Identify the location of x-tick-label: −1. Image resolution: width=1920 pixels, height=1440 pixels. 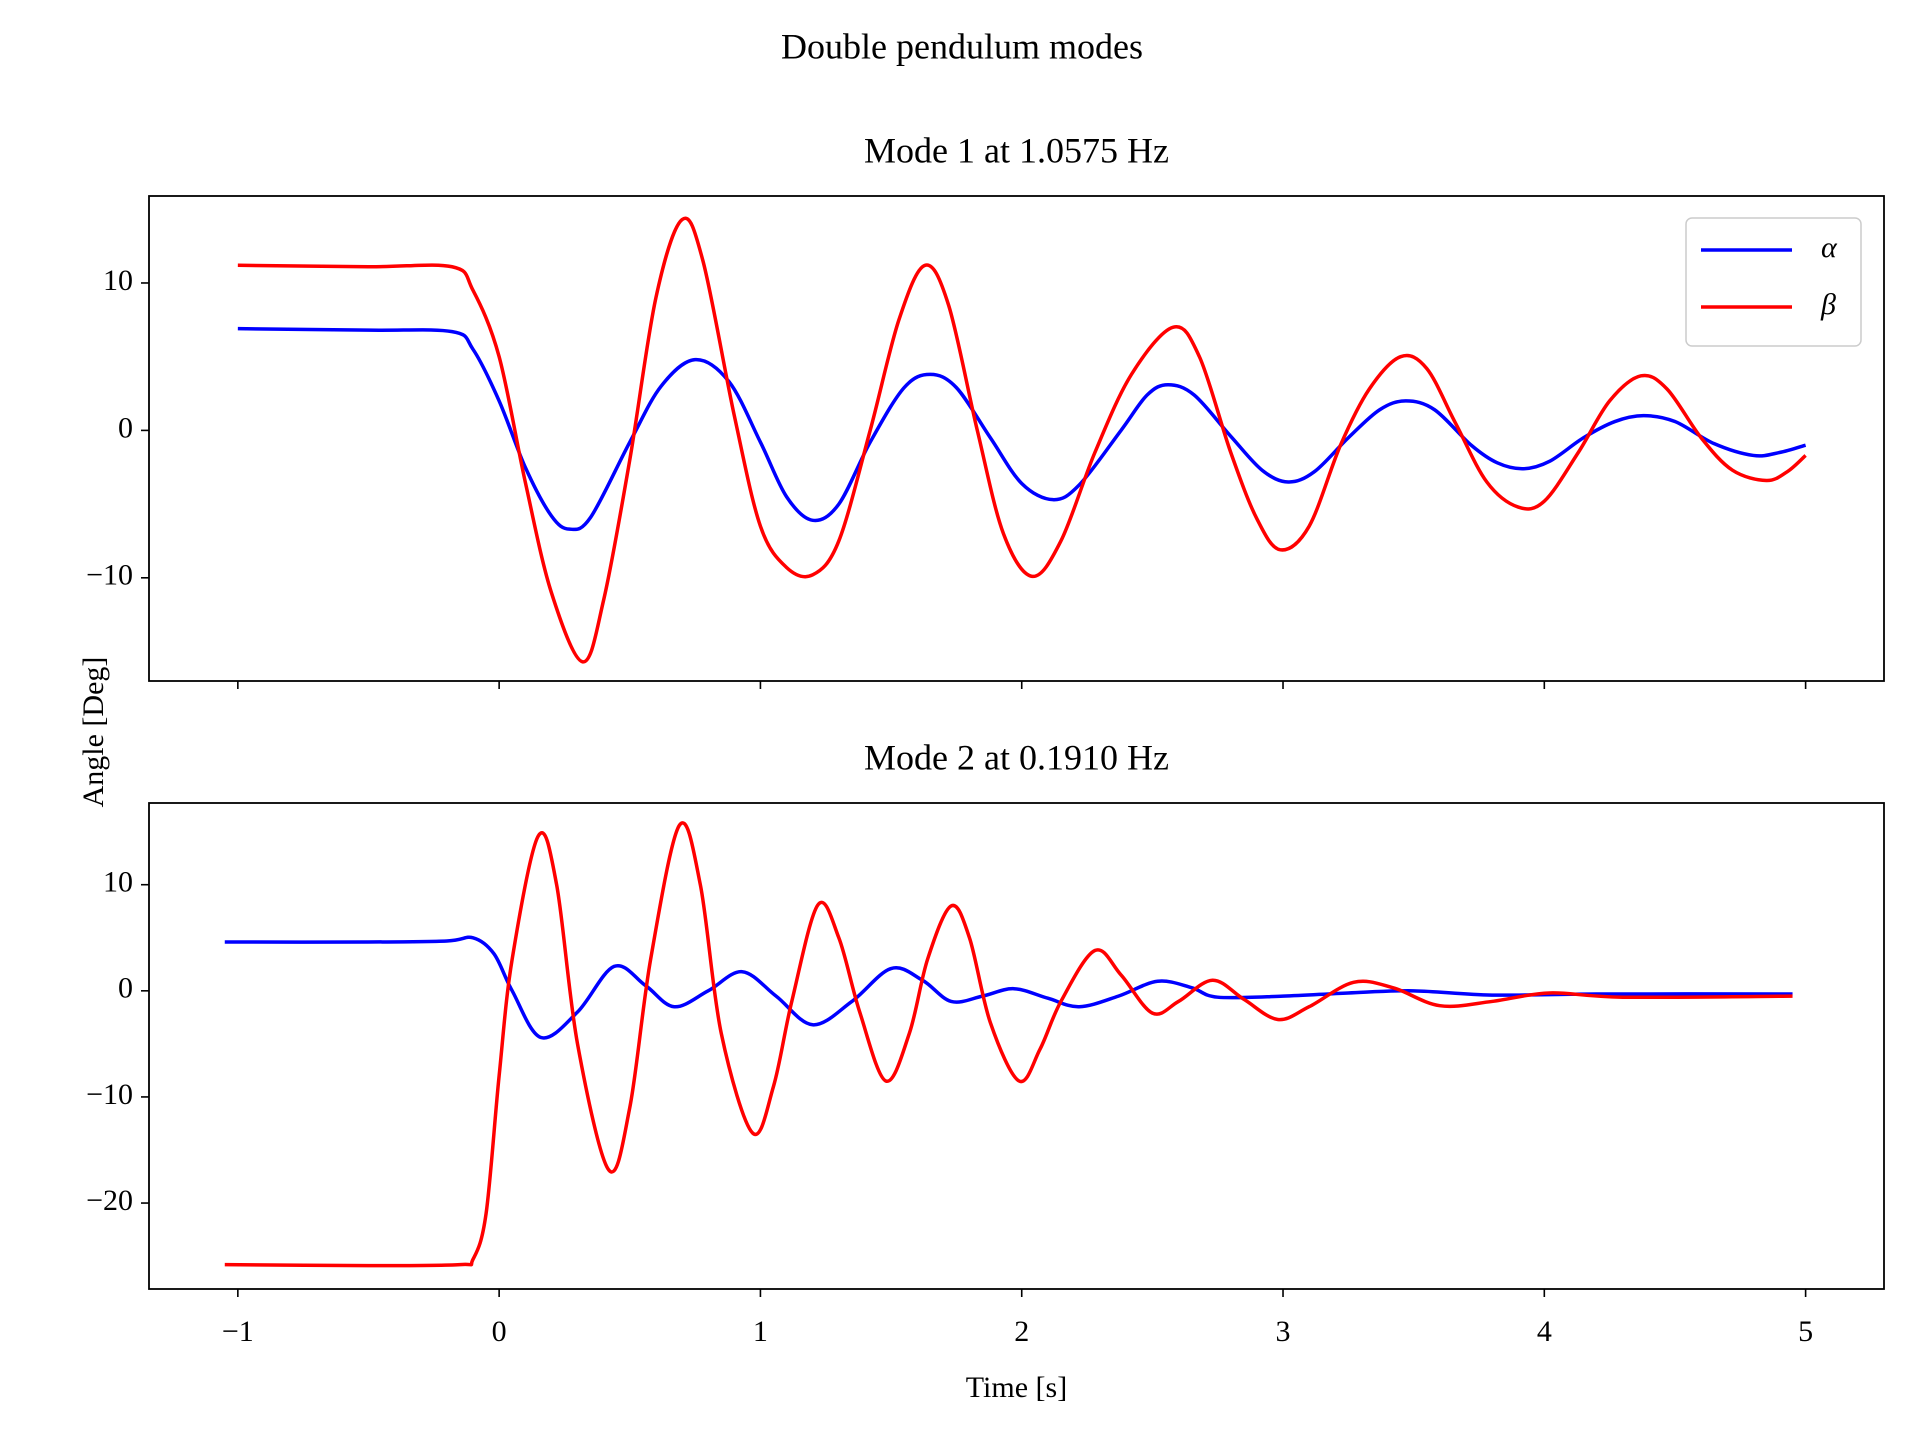
(238, 1331).